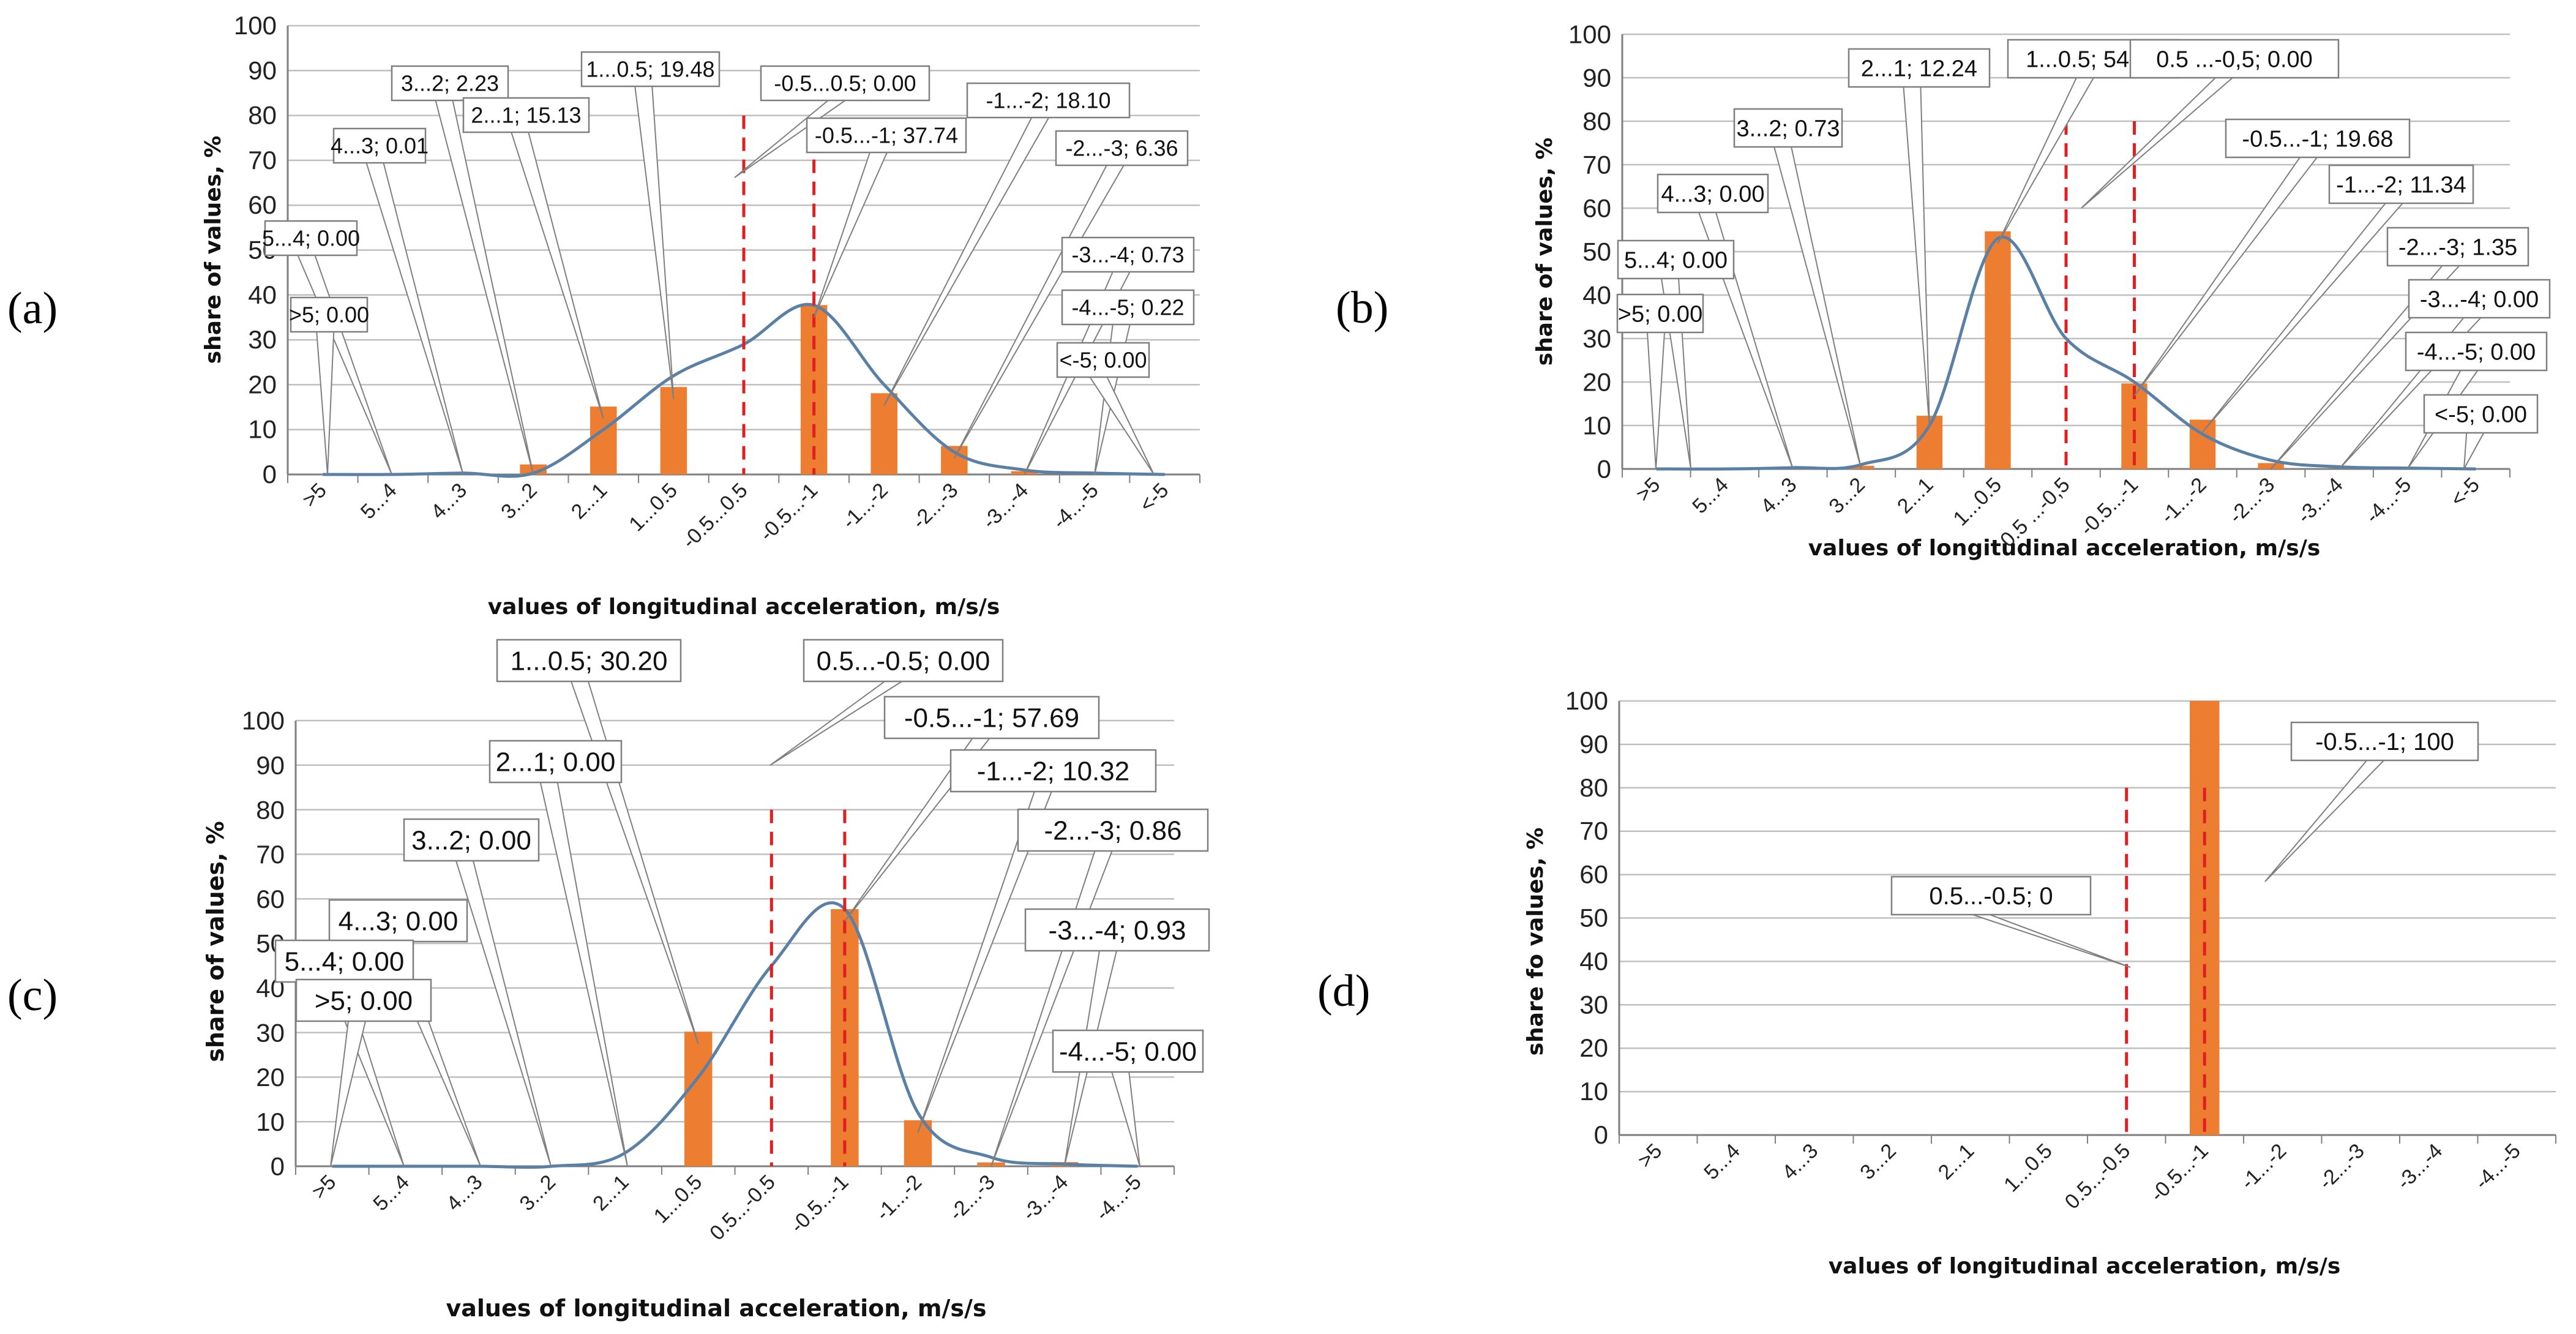  What do you see at coordinates (271, 899) in the screenshot?
I see `y-tick-label: 60` at bounding box center [271, 899].